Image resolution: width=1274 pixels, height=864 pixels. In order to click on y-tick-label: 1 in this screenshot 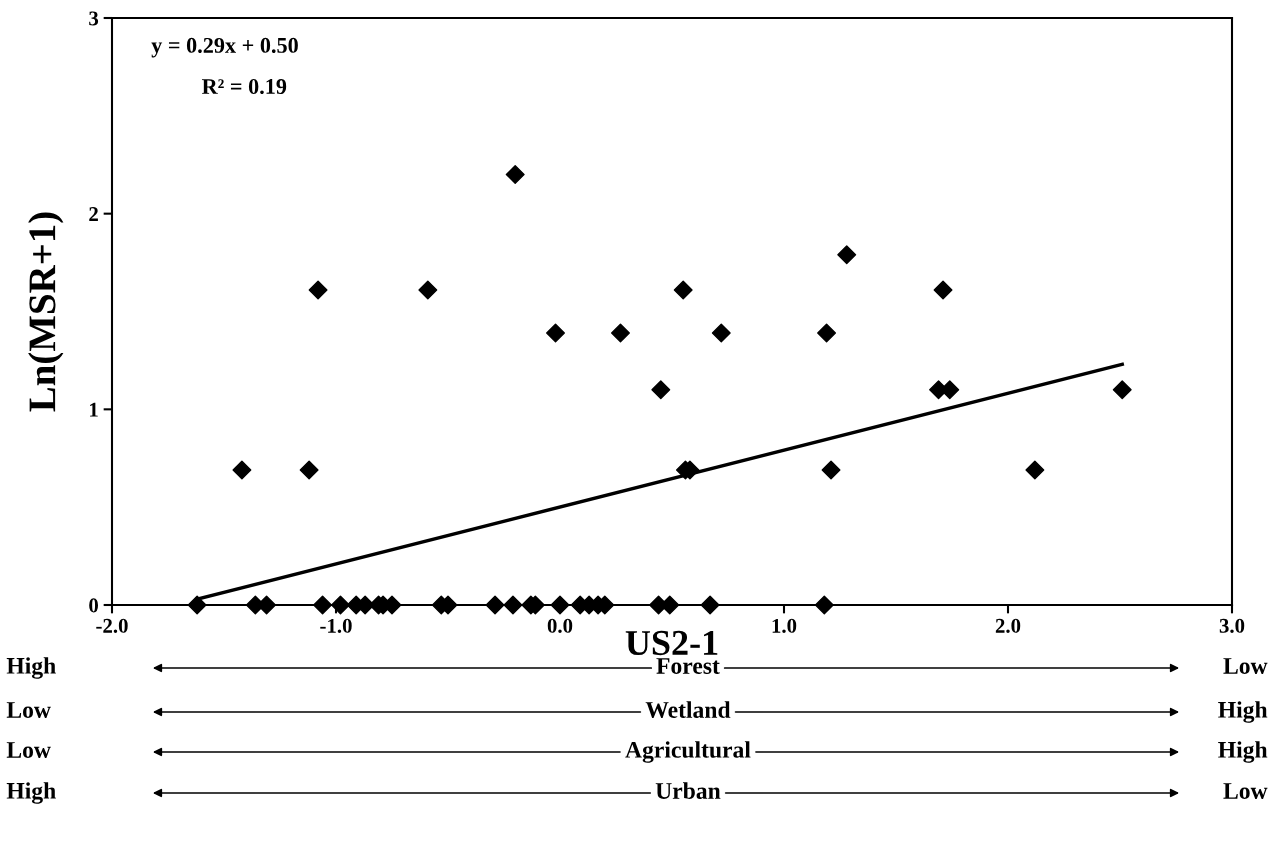, I will do `click(94, 409)`.